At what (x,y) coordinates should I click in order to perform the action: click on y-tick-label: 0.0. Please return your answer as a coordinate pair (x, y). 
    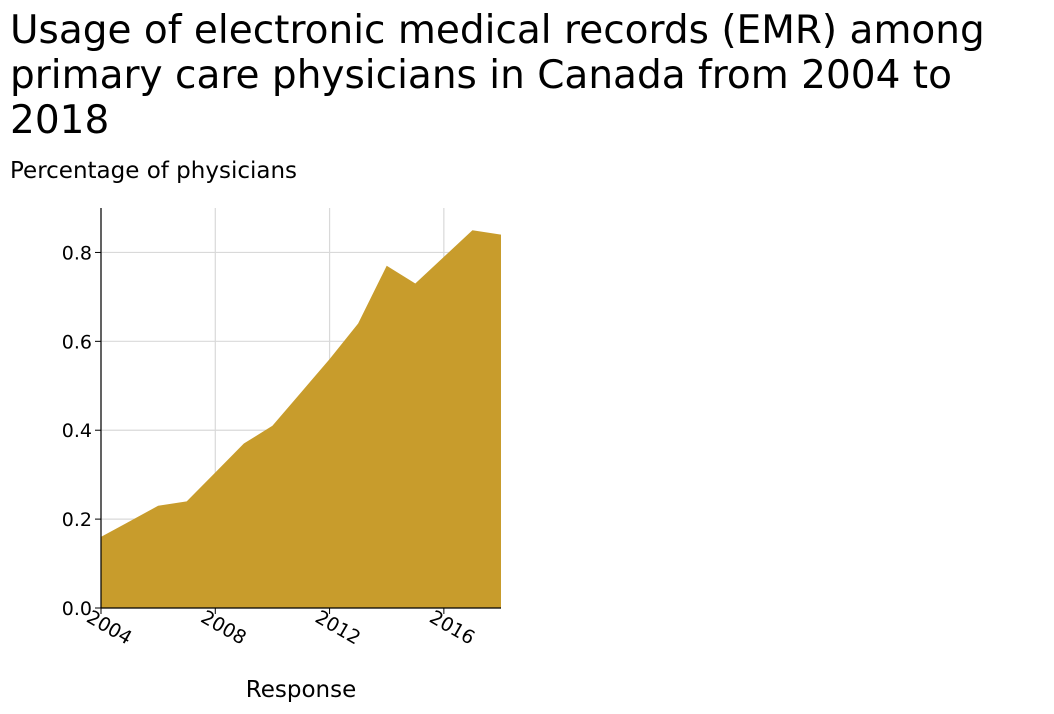
    Looking at the image, I should click on (77, 609).